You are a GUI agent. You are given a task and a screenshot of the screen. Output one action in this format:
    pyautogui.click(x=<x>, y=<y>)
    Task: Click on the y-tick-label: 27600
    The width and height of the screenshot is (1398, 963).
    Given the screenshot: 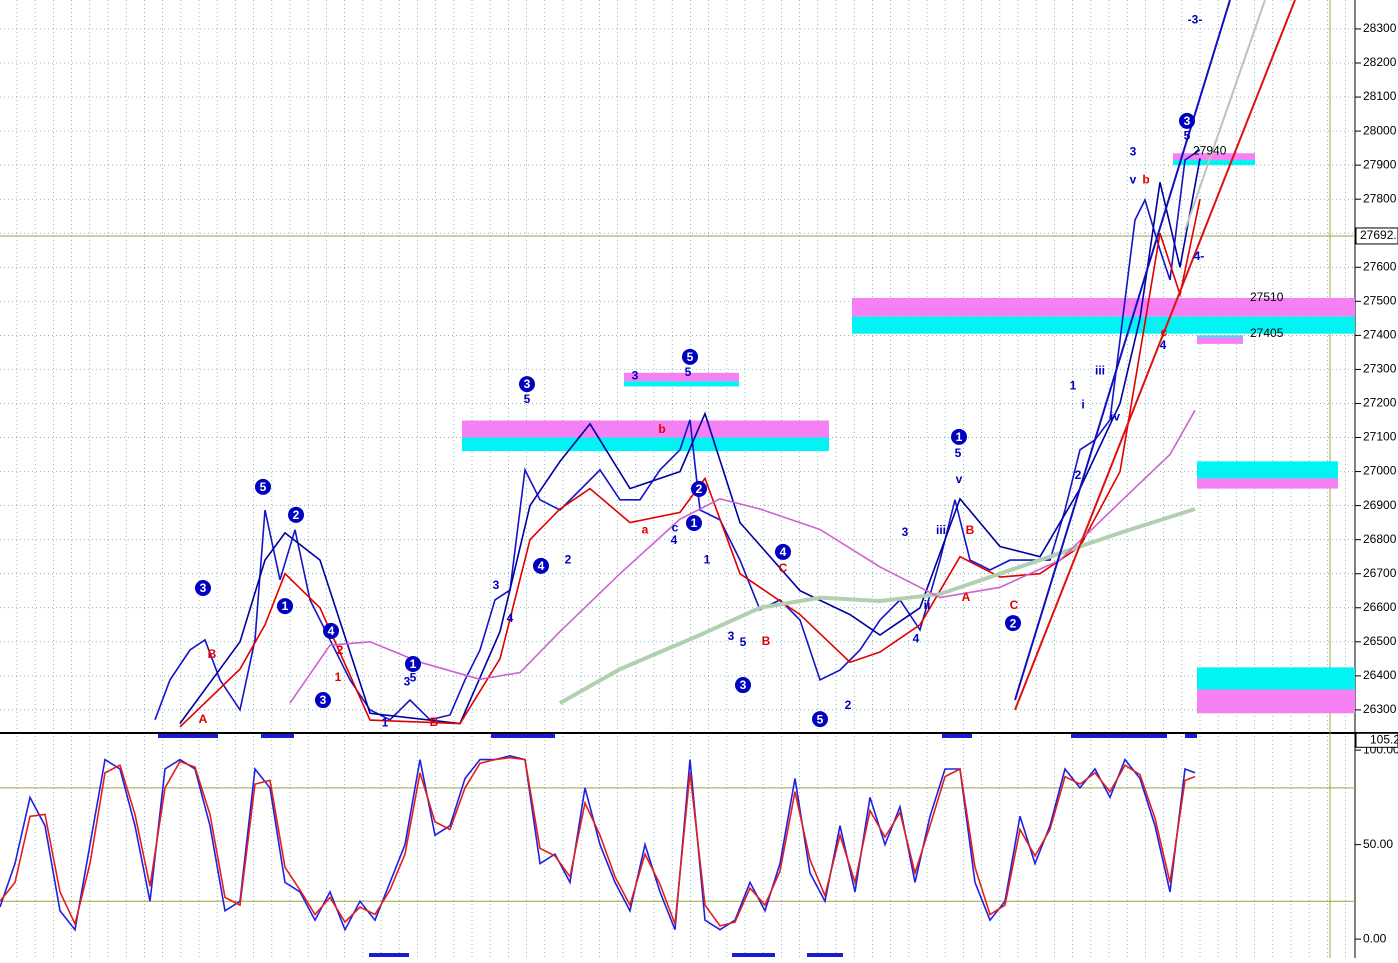 What is the action you would take?
    pyautogui.click(x=1380, y=266)
    